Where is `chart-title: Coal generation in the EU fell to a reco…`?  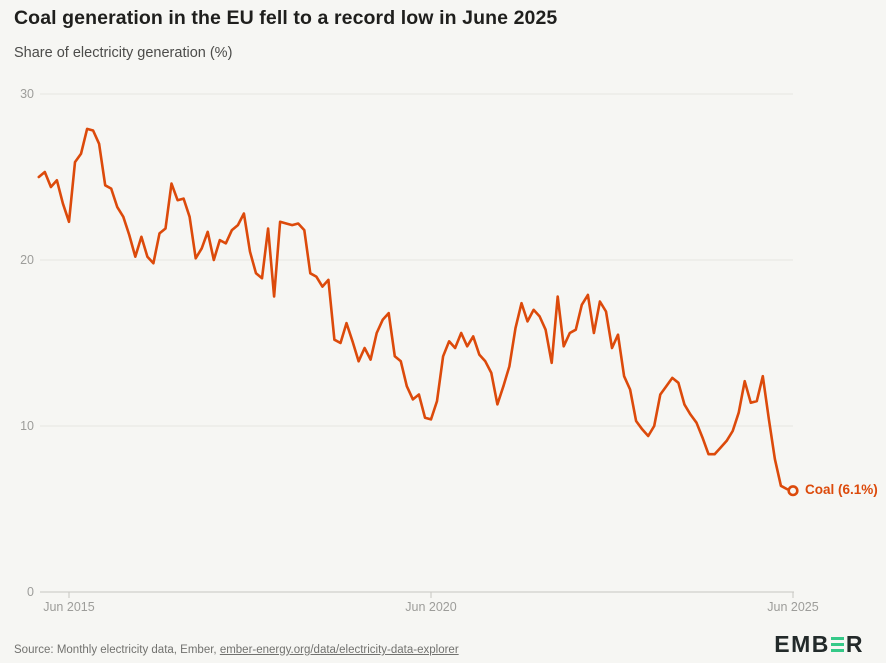
chart-title: Coal generation in the EU fell to a reco… is located at coordinates (286, 18).